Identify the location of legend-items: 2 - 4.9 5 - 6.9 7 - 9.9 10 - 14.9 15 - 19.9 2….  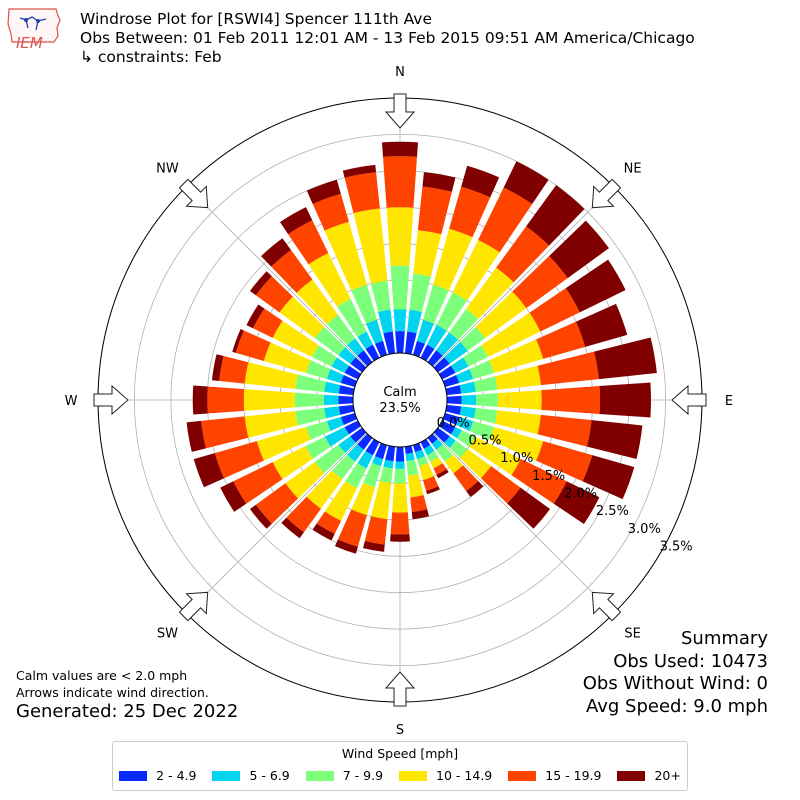
(400, 775).